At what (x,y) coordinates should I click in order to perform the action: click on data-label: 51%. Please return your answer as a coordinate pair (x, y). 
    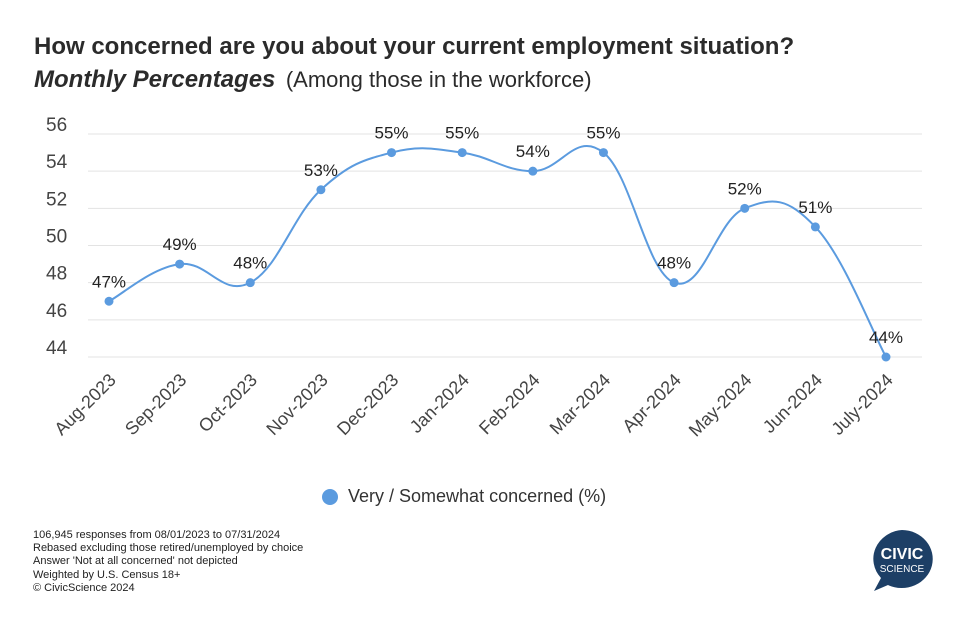
    Looking at the image, I should click on (815, 207).